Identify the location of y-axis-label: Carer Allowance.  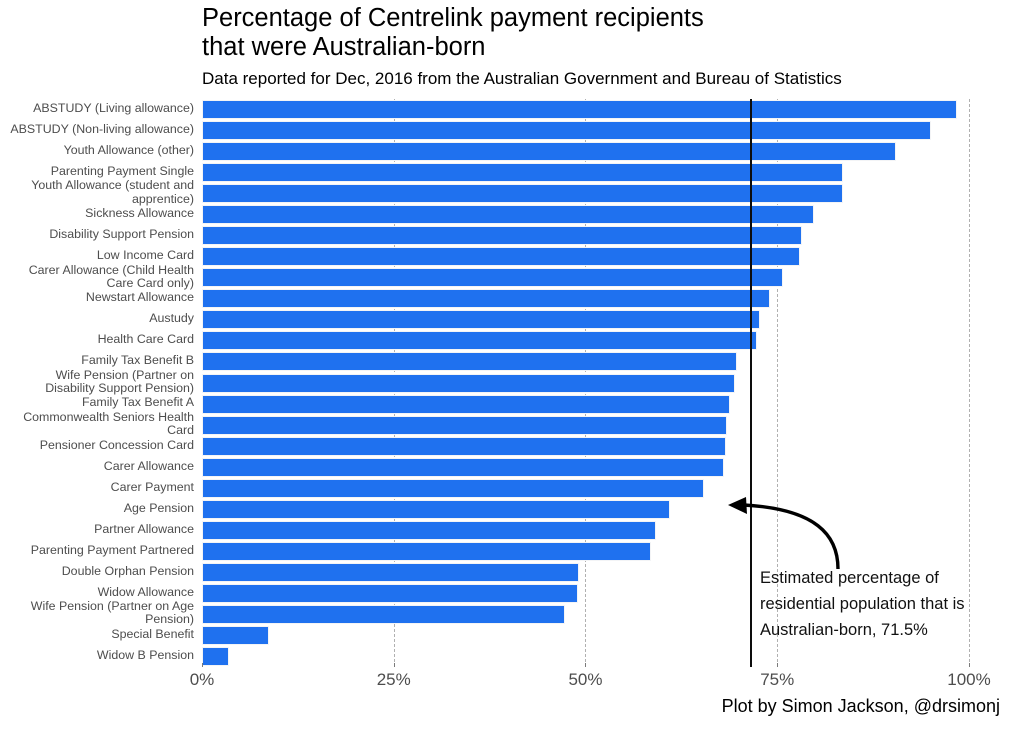
(148, 465).